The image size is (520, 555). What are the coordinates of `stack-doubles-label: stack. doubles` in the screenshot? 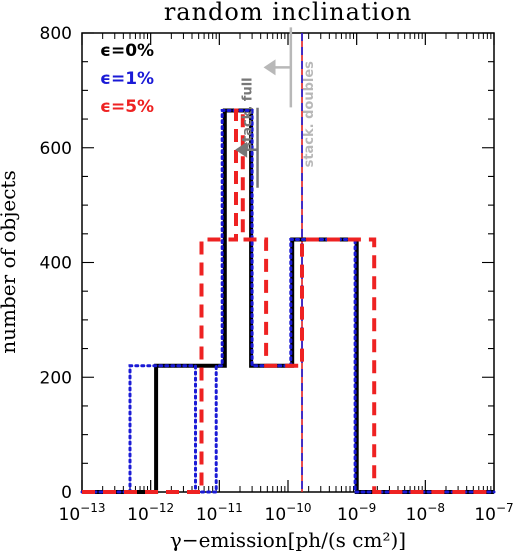 It's located at (309, 114).